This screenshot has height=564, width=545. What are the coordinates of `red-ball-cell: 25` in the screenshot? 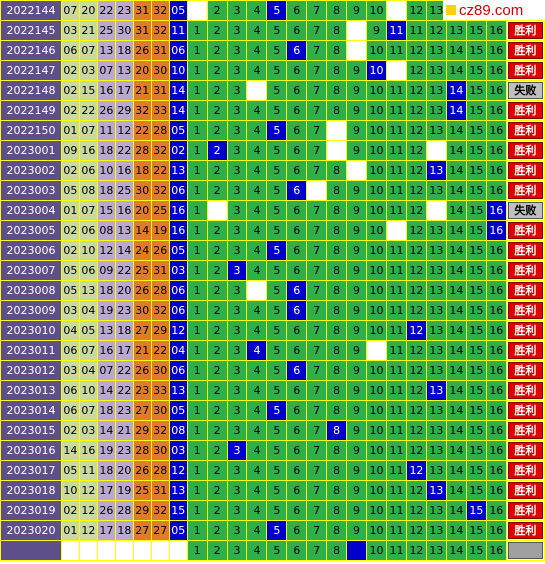 It's located at (142, 270).